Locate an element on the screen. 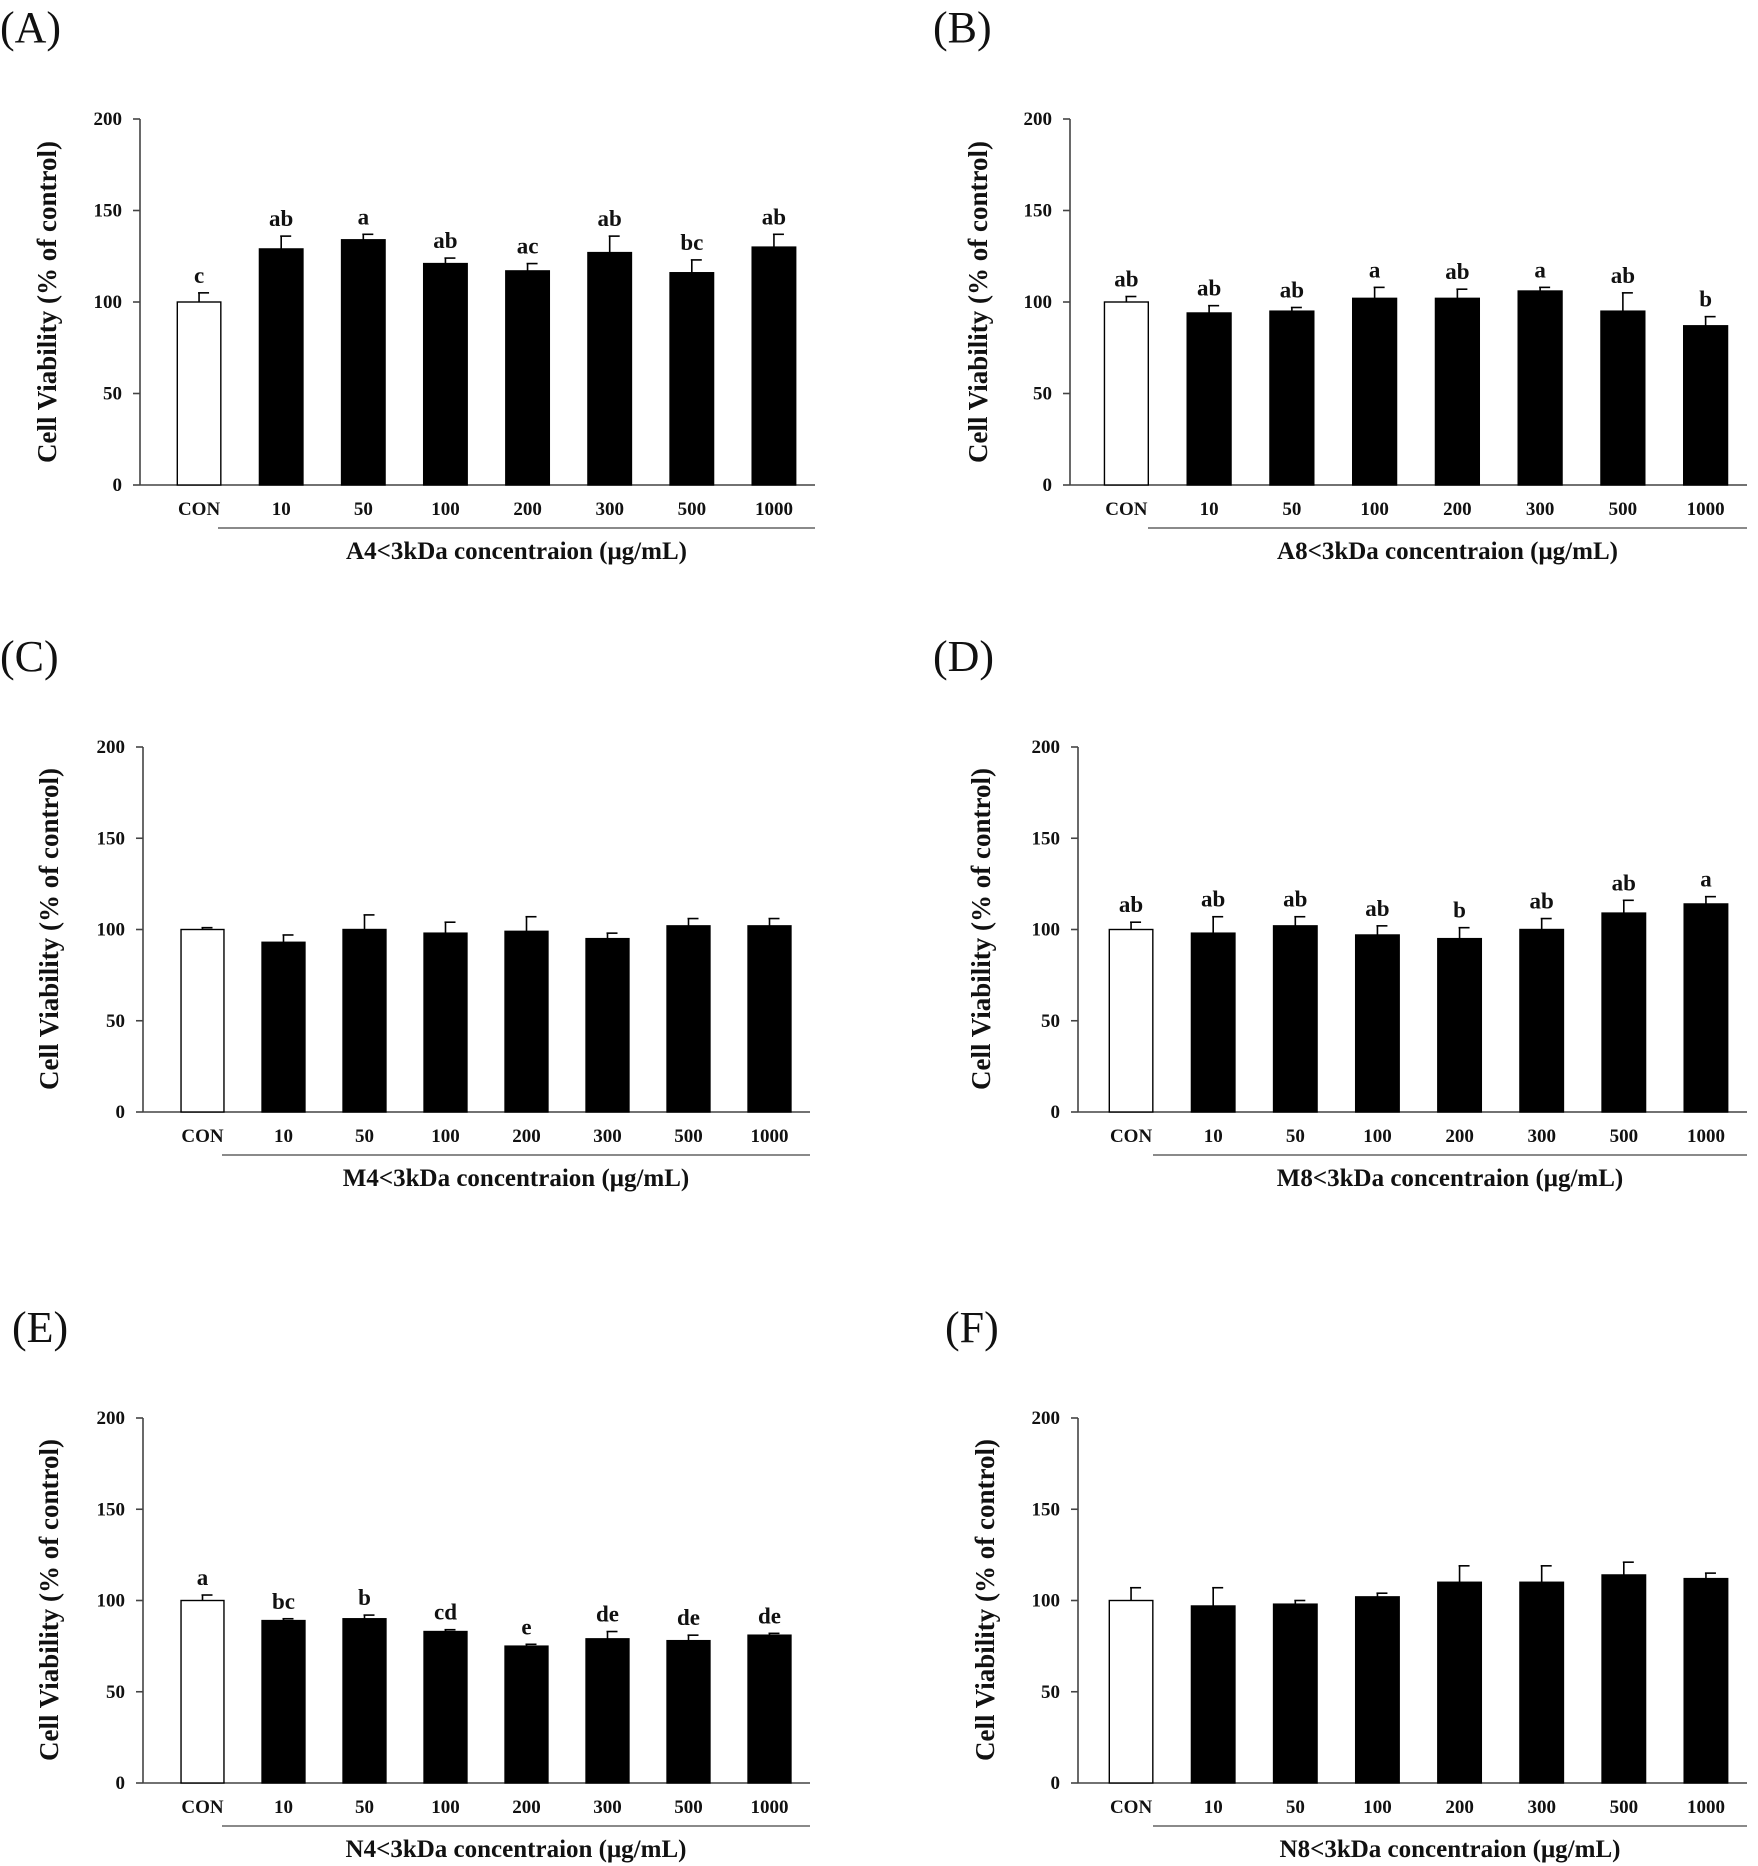 The height and width of the screenshot is (1866, 1758). panel-label: (F) is located at coordinates (972, 1327).